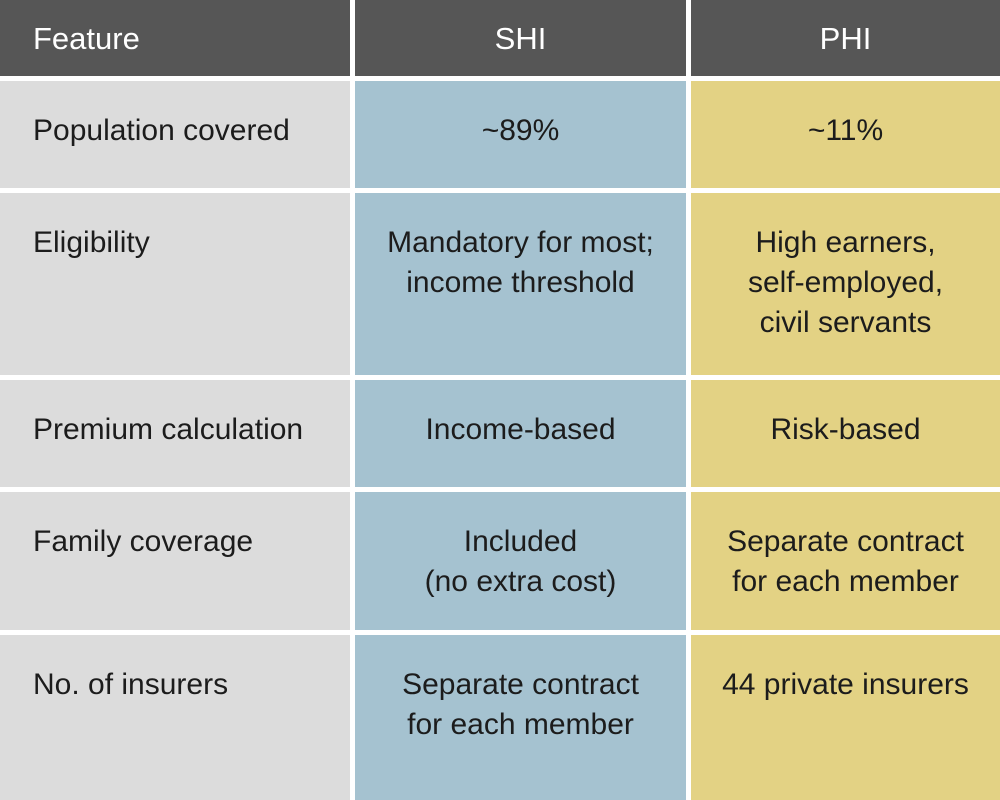 Image resolution: width=1000 pixels, height=800 pixels. What do you see at coordinates (845, 134) in the screenshot?
I see `cell-population-covered-phi: ~11%` at bounding box center [845, 134].